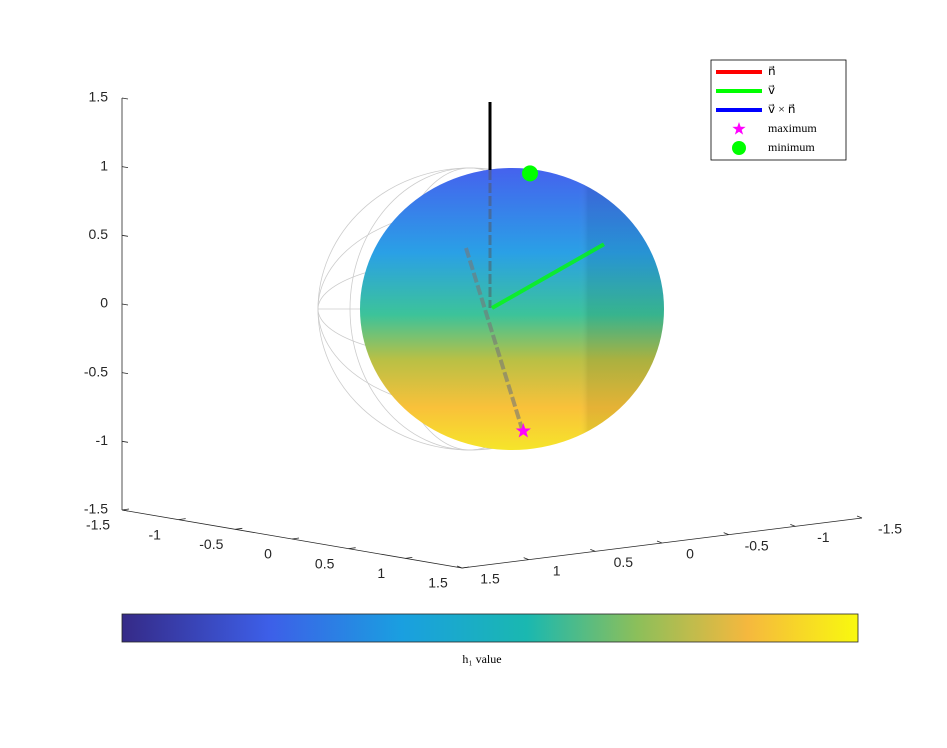 Image resolution: width=947 pixels, height=748 pixels. What do you see at coordinates (104, 303) in the screenshot?
I see `z-tick-label: 0` at bounding box center [104, 303].